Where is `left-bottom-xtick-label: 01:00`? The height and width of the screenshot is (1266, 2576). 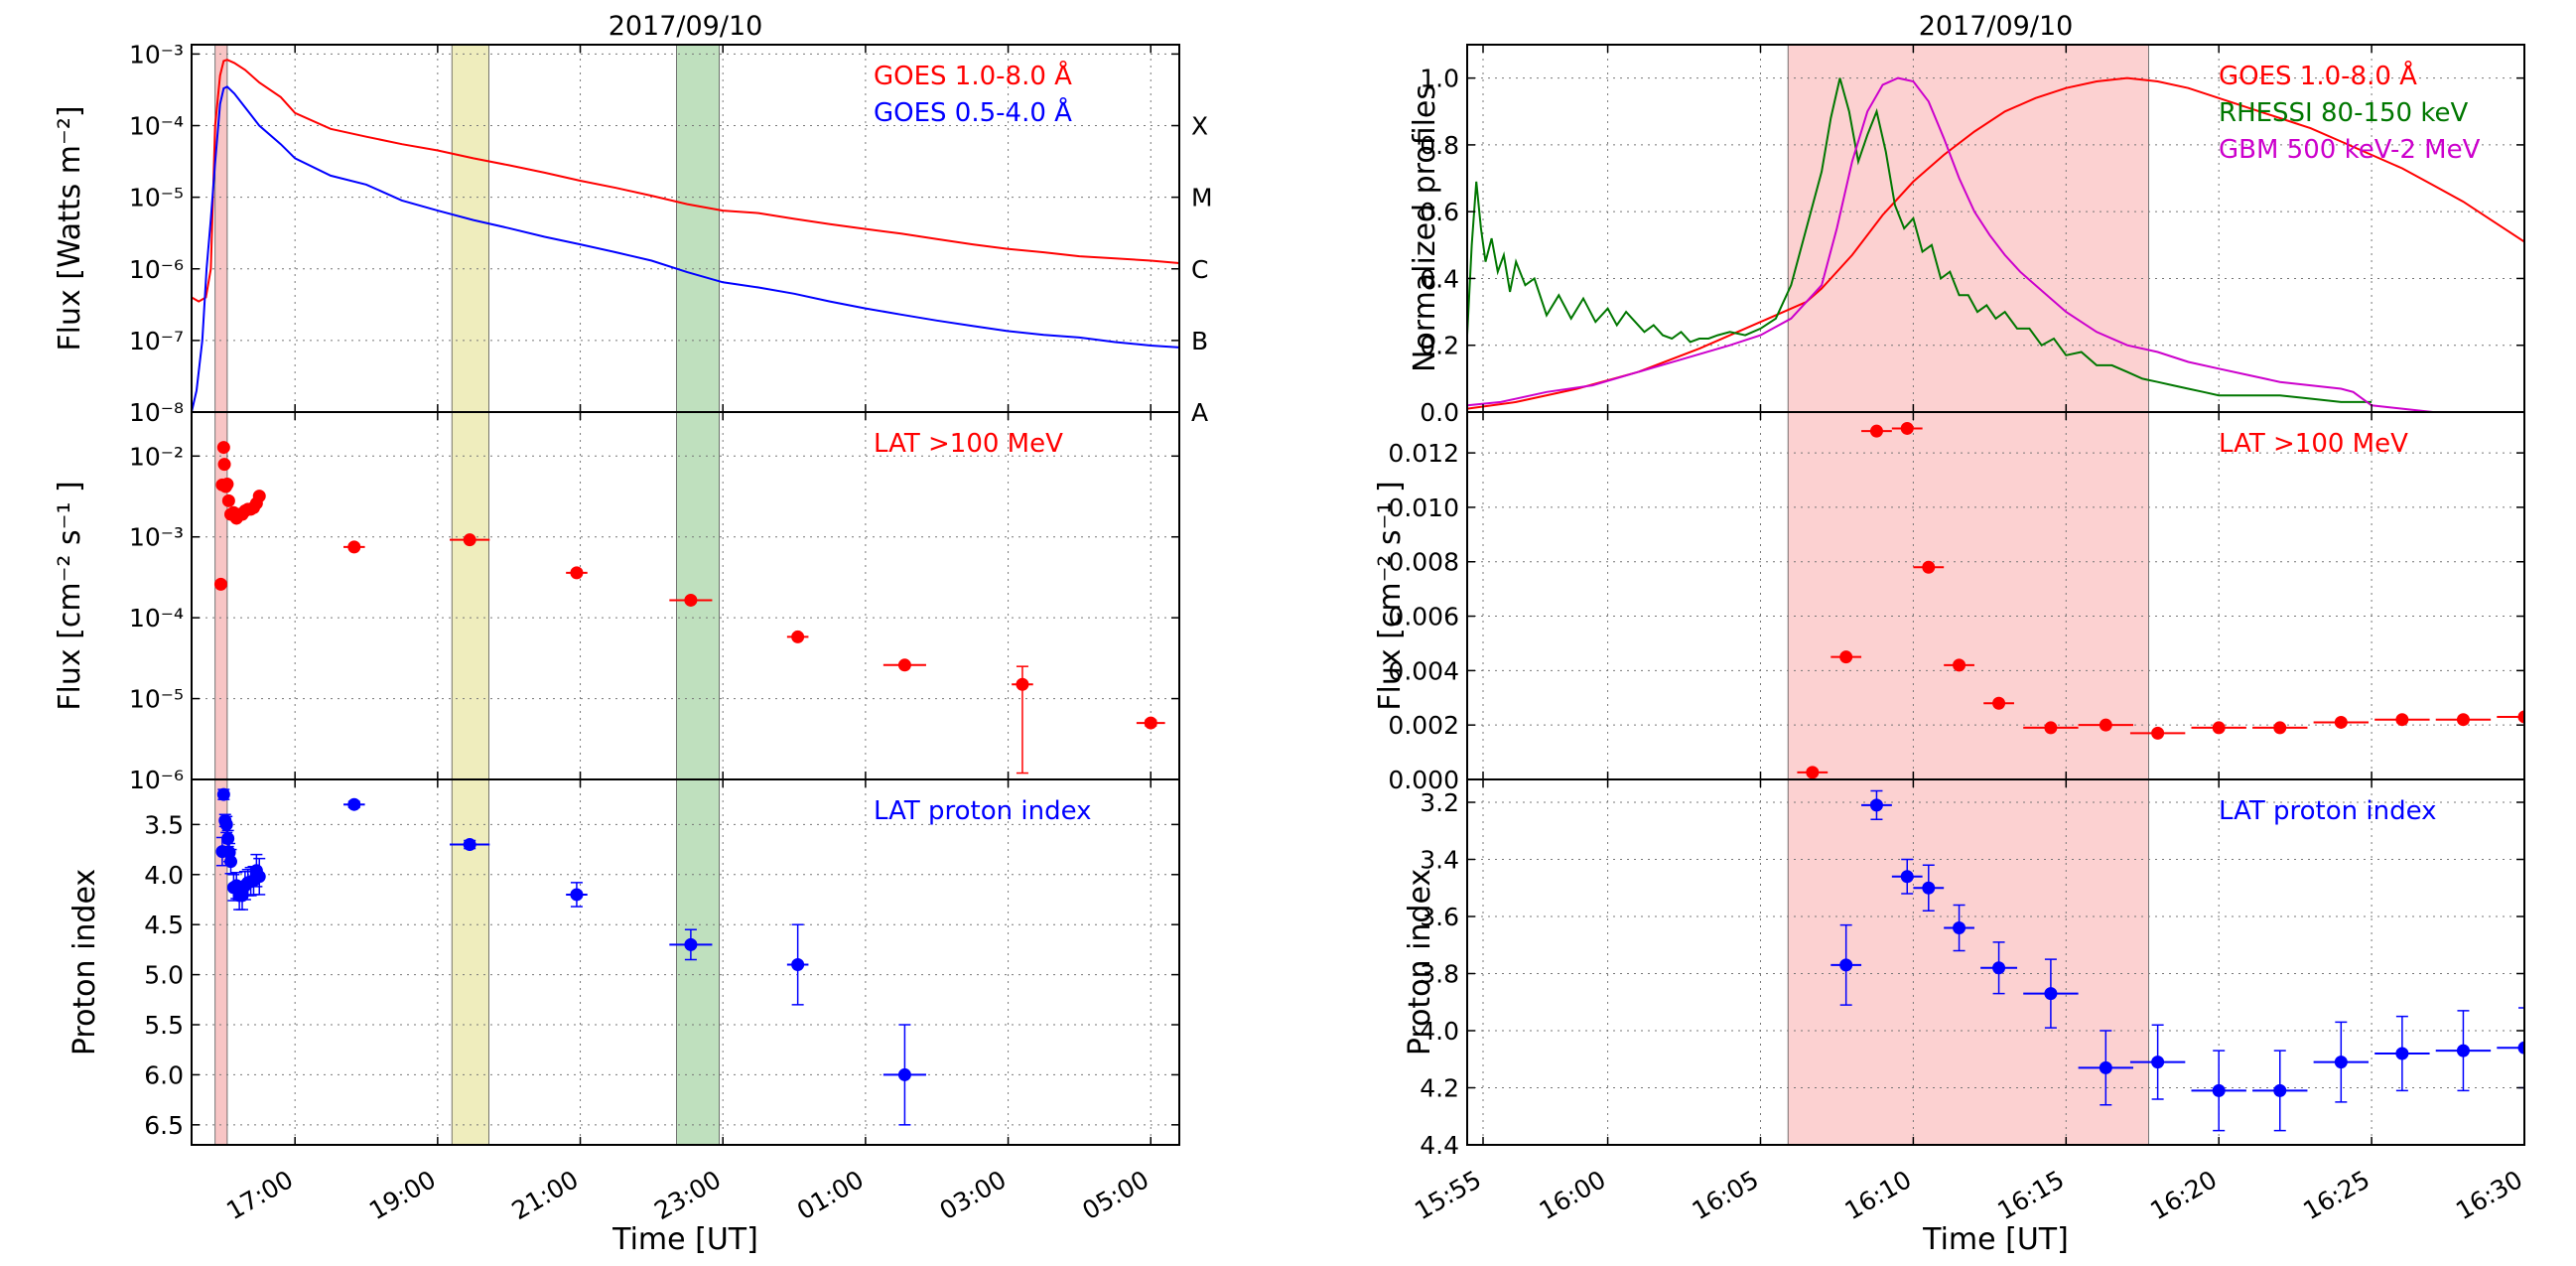
left-bottom-xtick-label: 01:00 is located at coordinates (831, 1195).